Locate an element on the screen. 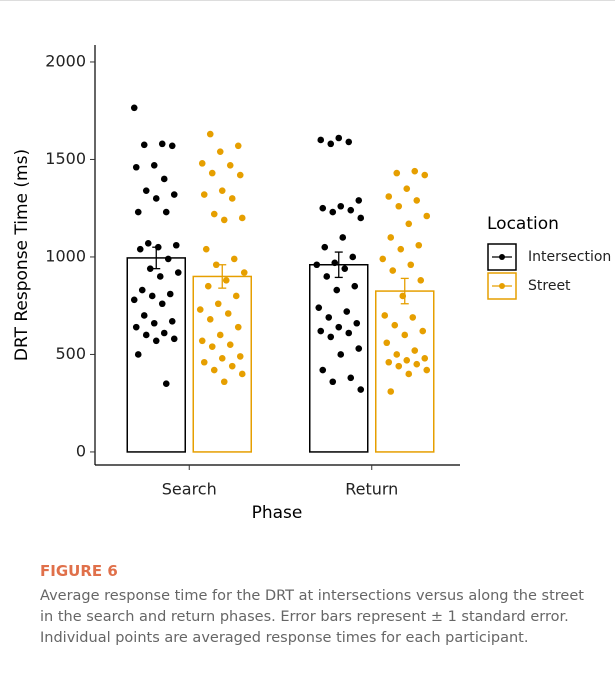 The height and width of the screenshot is (687, 615). y-tick-label: 0 is located at coordinates (81, 450).